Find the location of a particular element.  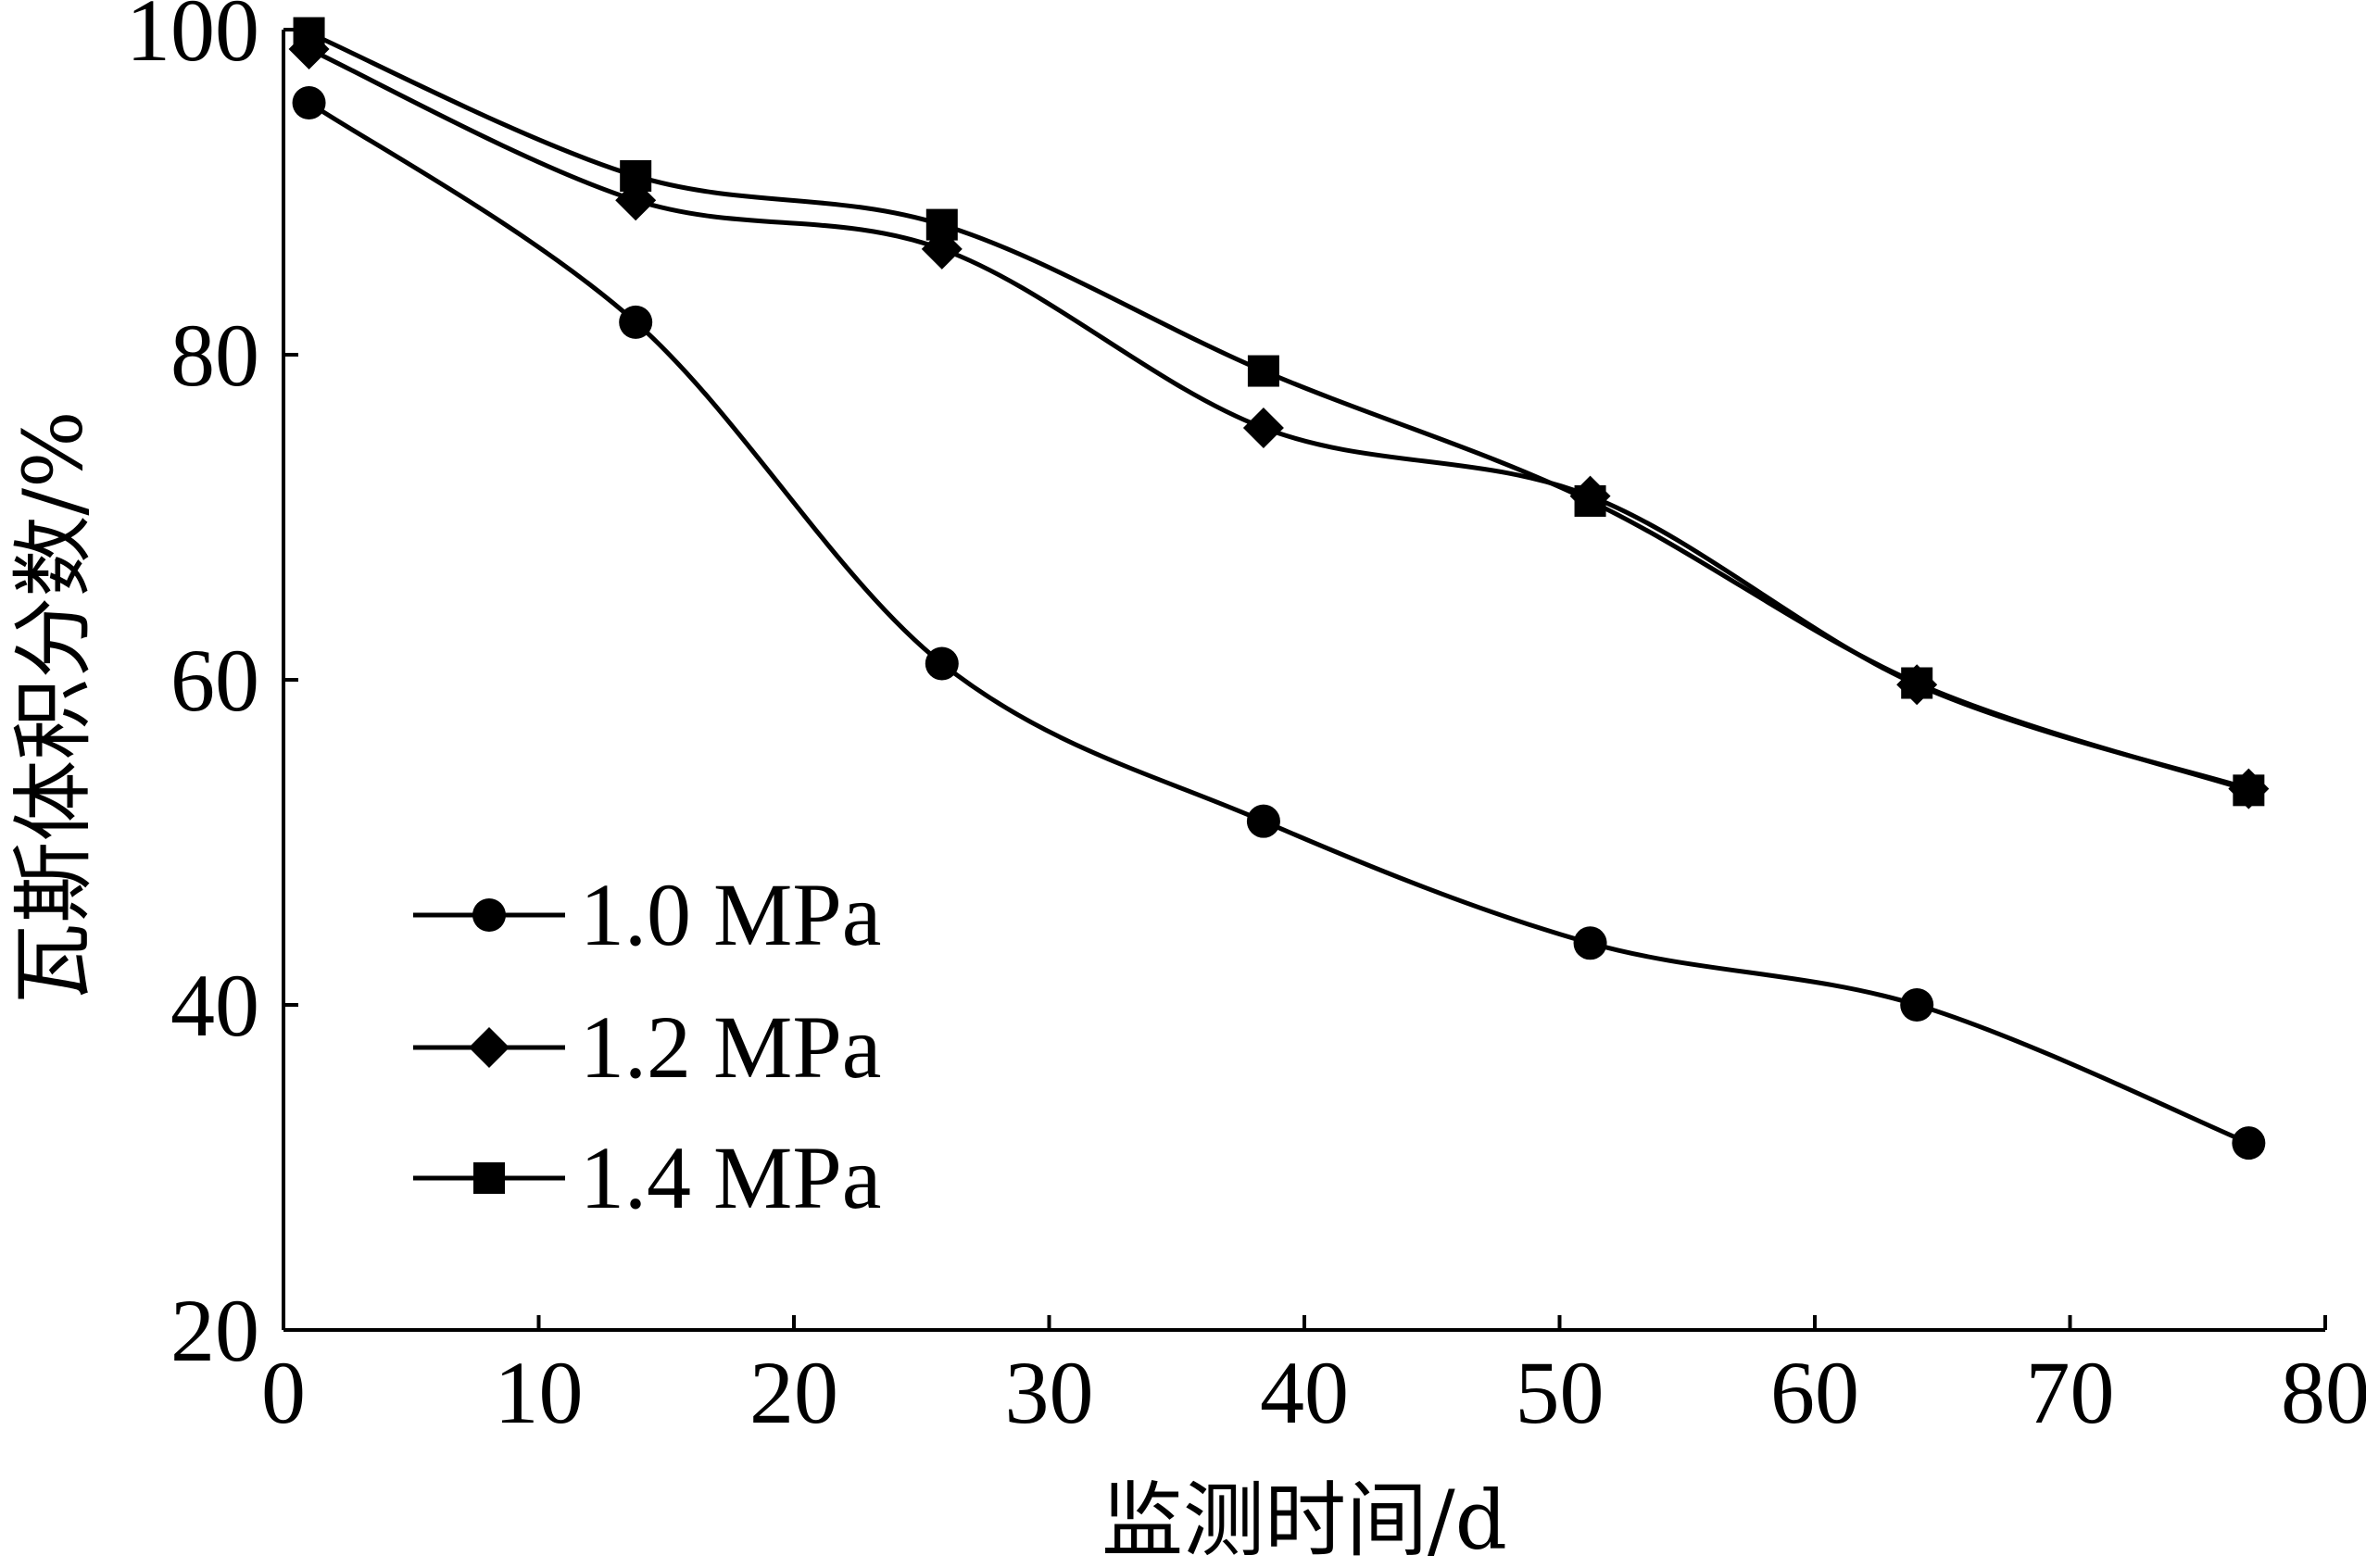

y-tick-label: 100 is located at coordinates (192, 40).